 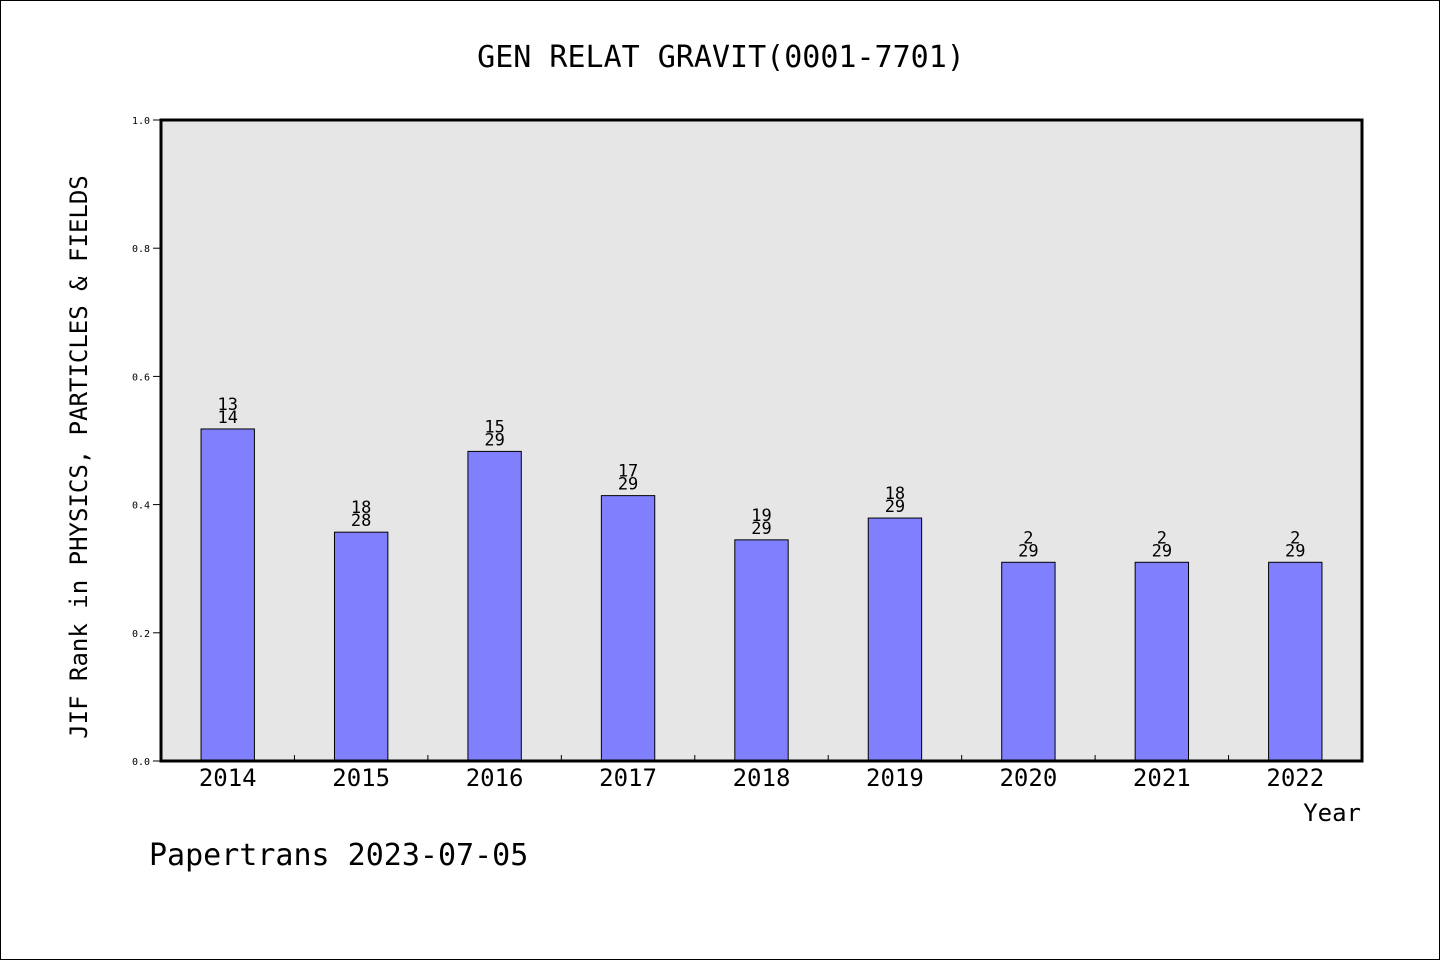 What do you see at coordinates (628, 628) in the screenshot?
I see `bar-2017` at bounding box center [628, 628].